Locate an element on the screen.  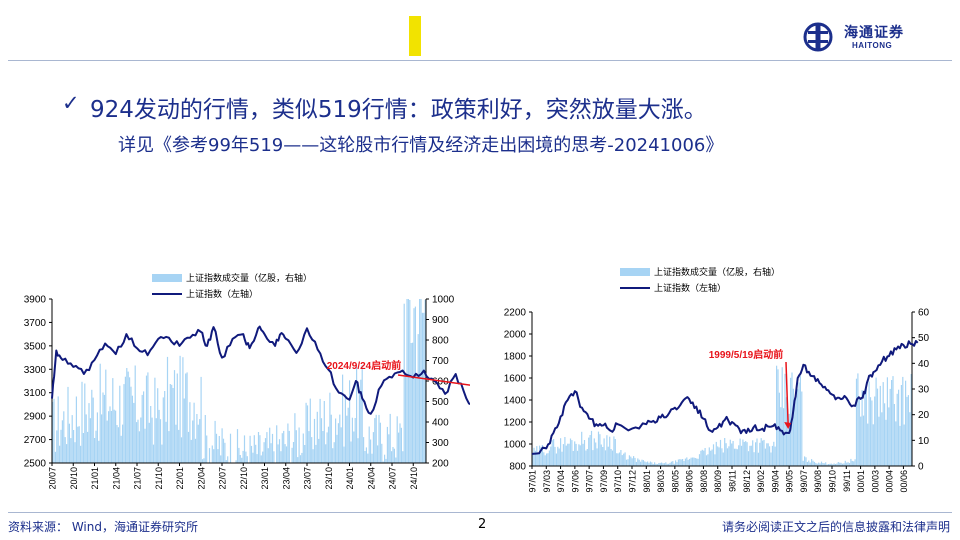
x-tick-label: 99/04 is located at coordinates (775, 481).